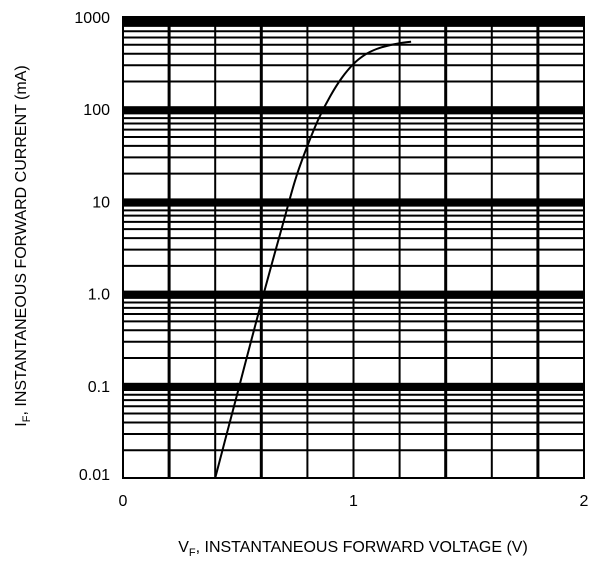  What do you see at coordinates (21, 240) in the screenshot?
I see `y-axis-label-text: , INSTANTANEOUS FORWARD CURRENT (mA)` at bounding box center [21, 240].